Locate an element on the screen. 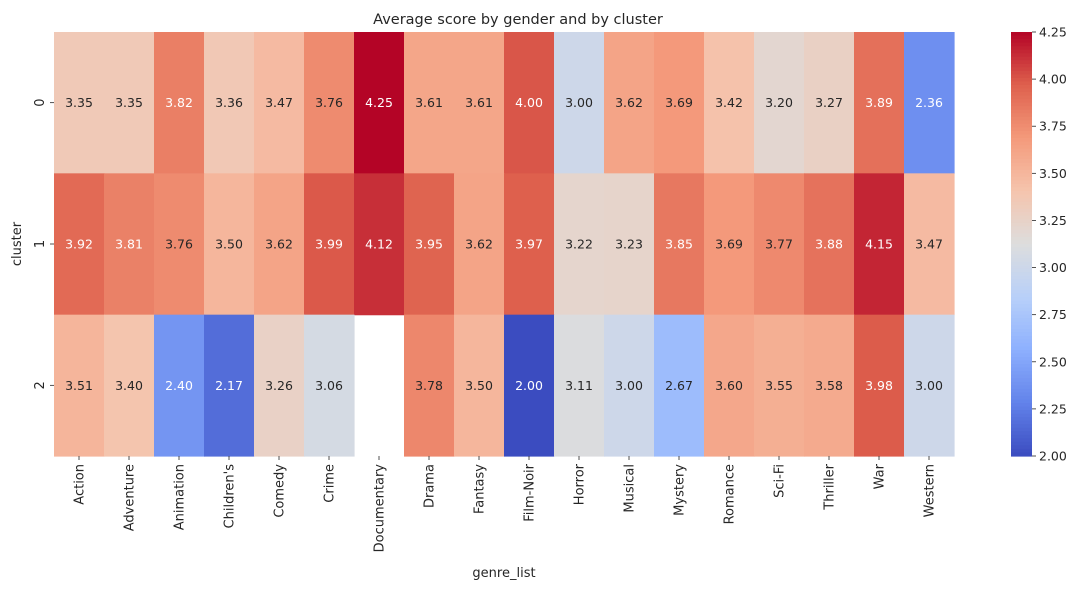 The height and width of the screenshot is (590, 1082). colorbar-tick-label: 2.75 is located at coordinates (1053, 314).